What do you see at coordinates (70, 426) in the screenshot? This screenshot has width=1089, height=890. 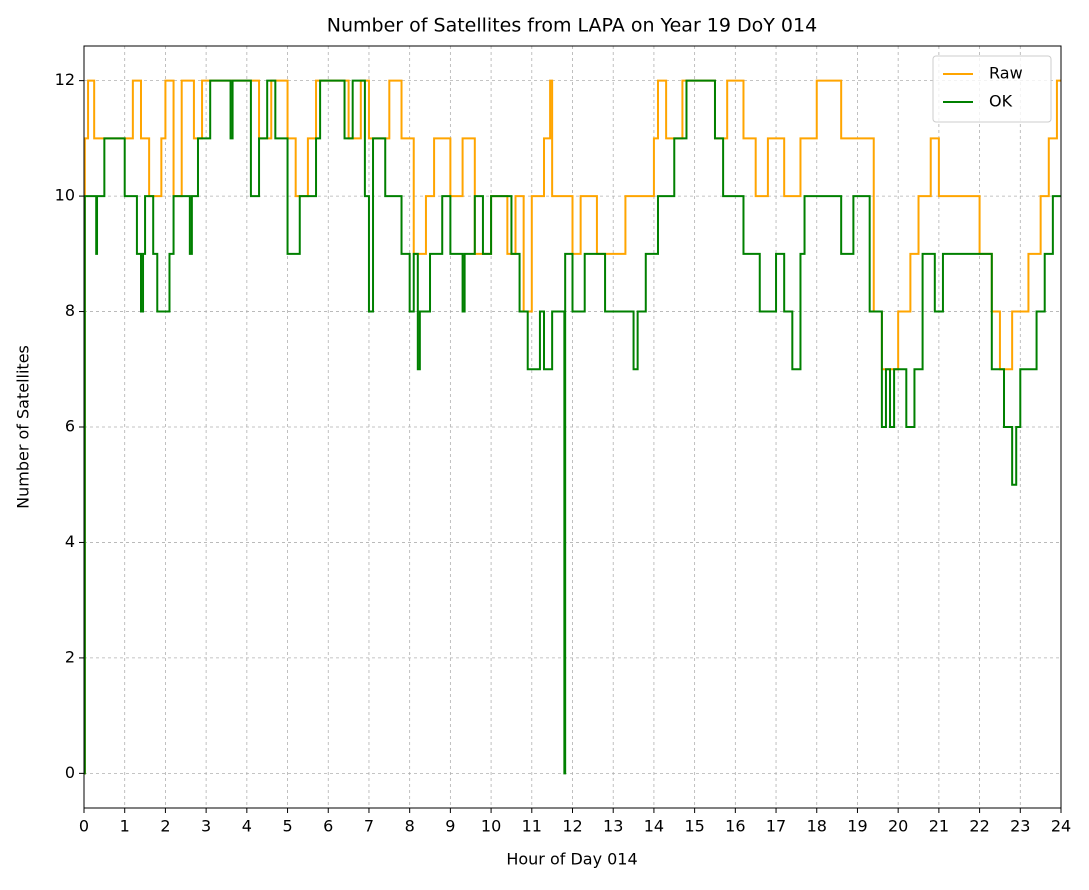 I see `y-tick-label: 6` at bounding box center [70, 426].